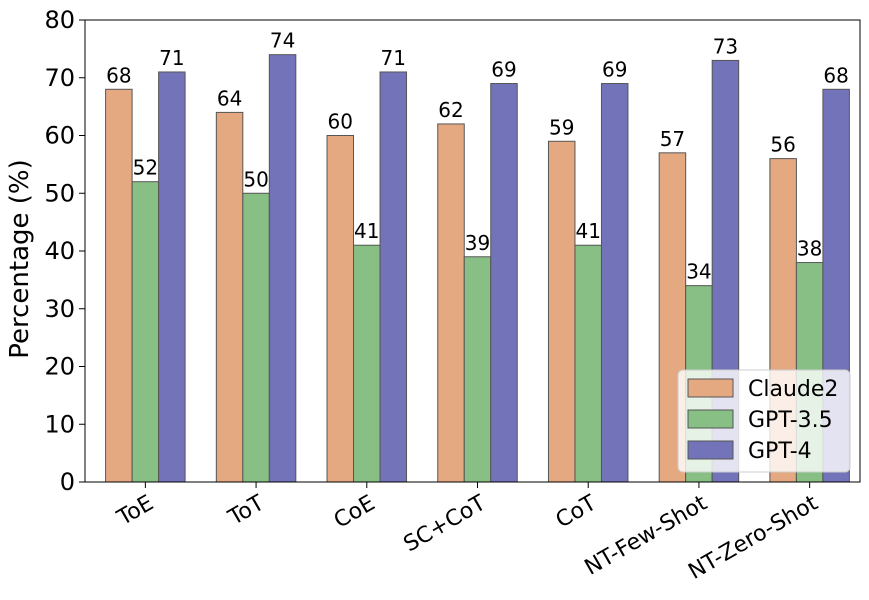  What do you see at coordinates (780, 451) in the screenshot?
I see `legend-label: GPT-4` at bounding box center [780, 451].